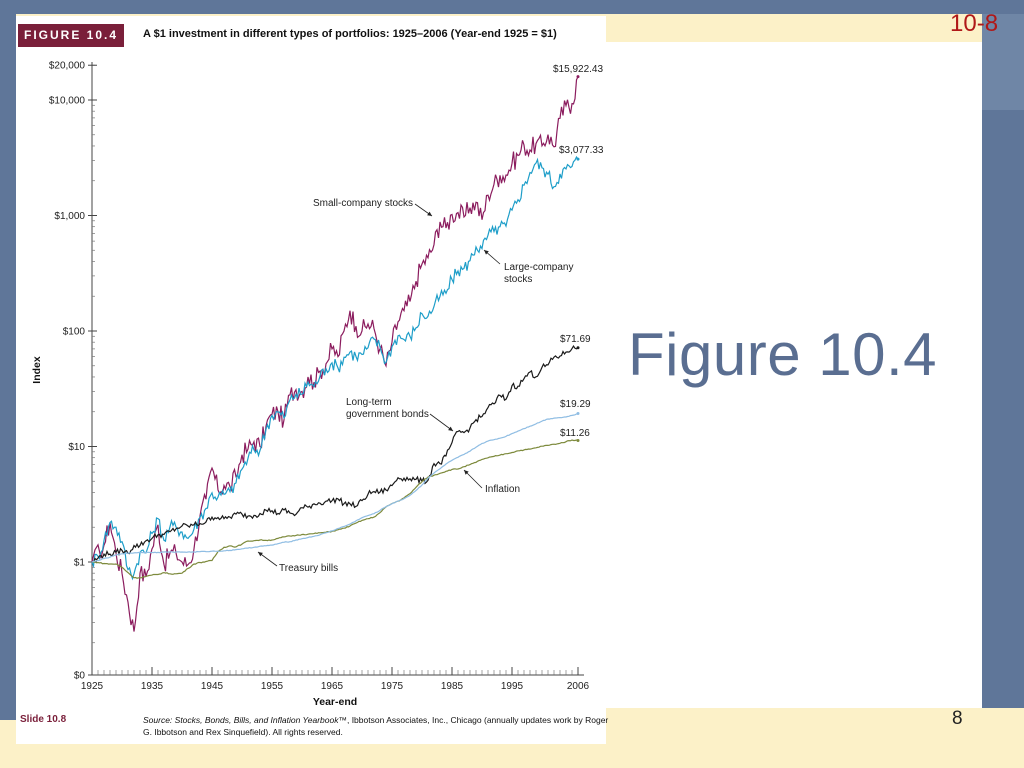  I want to click on annotation-label: Small-company stocks, so click(363, 203).